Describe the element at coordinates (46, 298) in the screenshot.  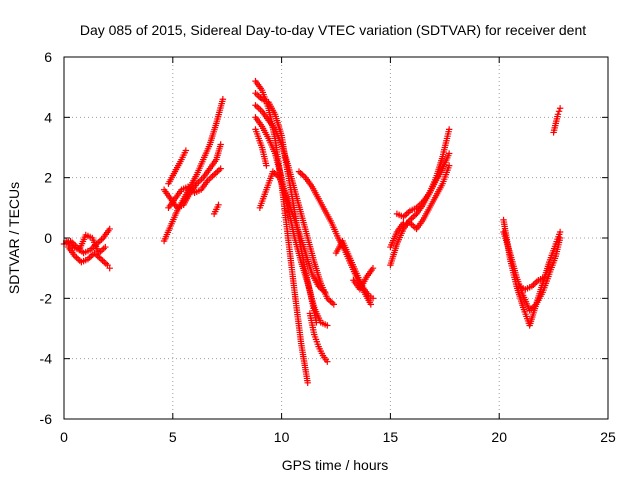
I see `y-tick-label: -2` at that location.